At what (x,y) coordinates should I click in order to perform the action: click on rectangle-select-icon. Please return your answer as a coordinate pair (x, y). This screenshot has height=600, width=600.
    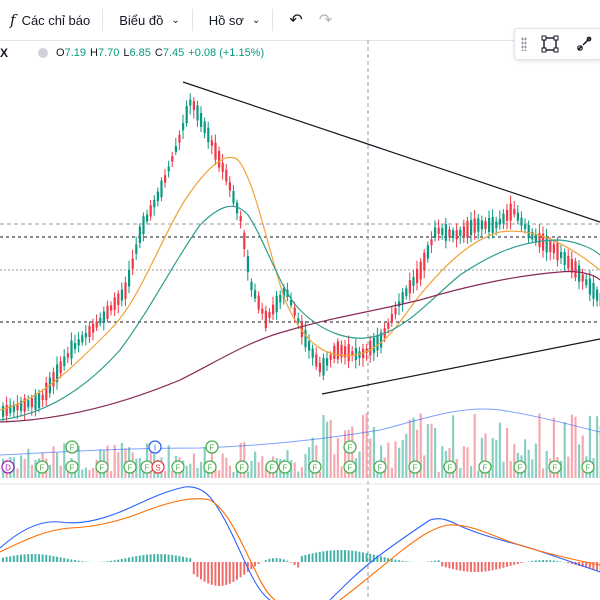
    Looking at the image, I should click on (550, 44).